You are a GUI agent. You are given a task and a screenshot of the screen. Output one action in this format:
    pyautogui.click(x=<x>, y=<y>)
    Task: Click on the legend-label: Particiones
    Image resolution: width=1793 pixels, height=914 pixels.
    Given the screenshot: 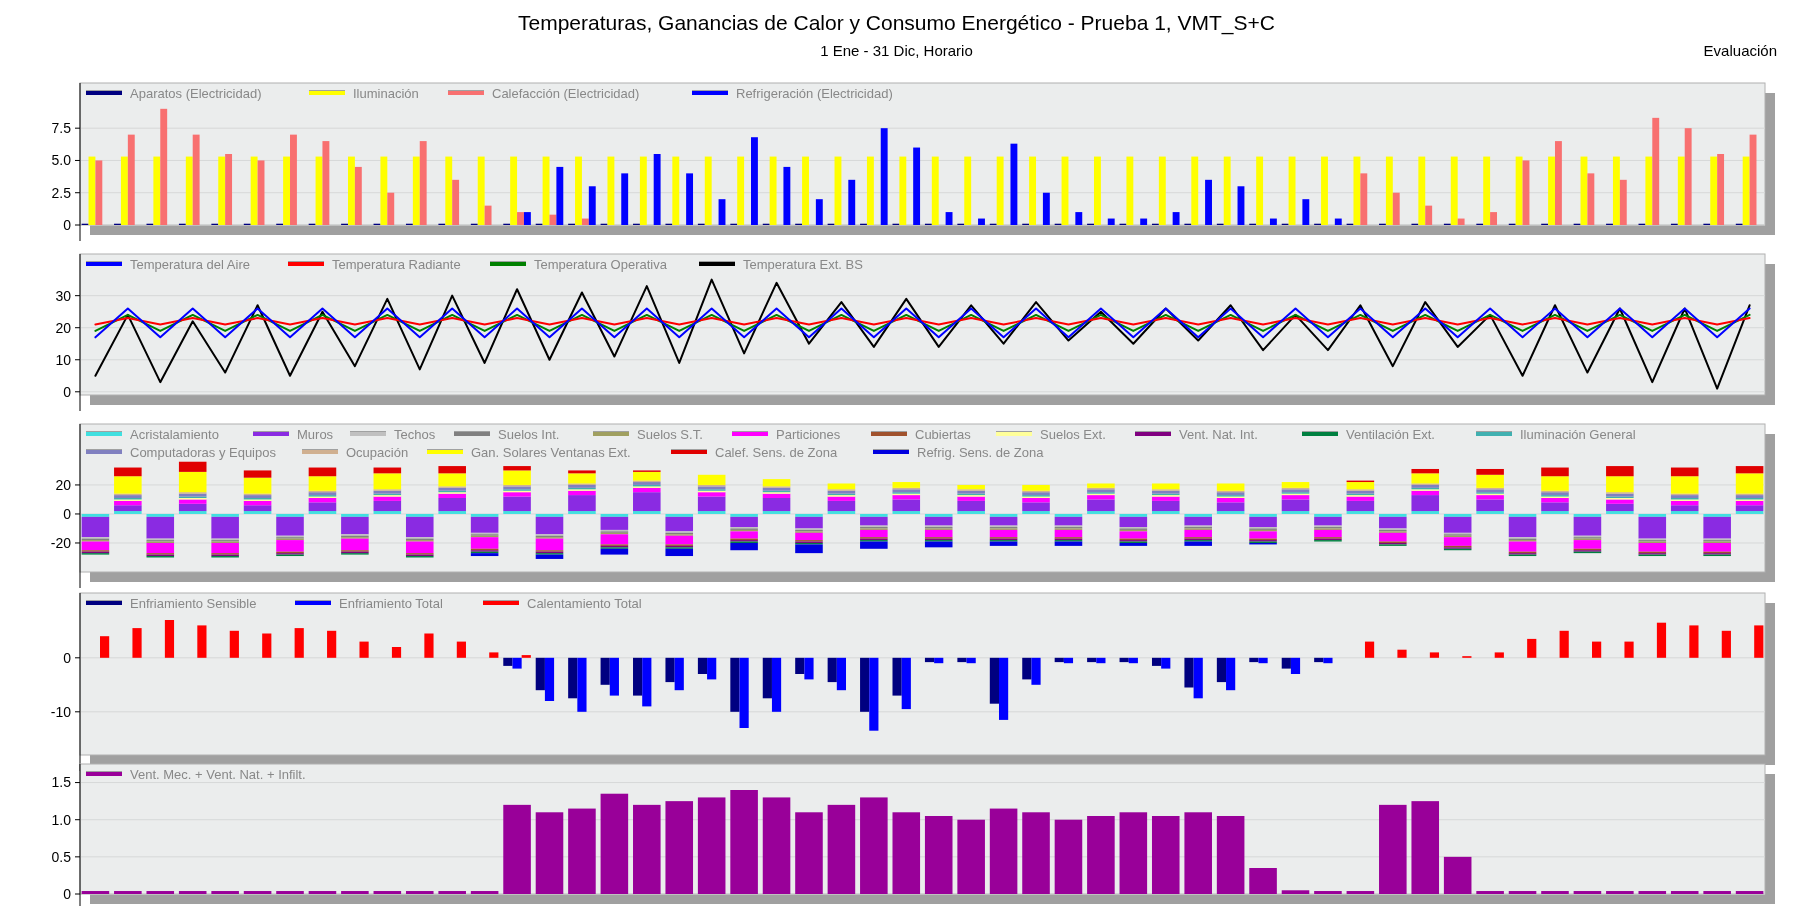 What is the action you would take?
    pyautogui.click(x=808, y=434)
    